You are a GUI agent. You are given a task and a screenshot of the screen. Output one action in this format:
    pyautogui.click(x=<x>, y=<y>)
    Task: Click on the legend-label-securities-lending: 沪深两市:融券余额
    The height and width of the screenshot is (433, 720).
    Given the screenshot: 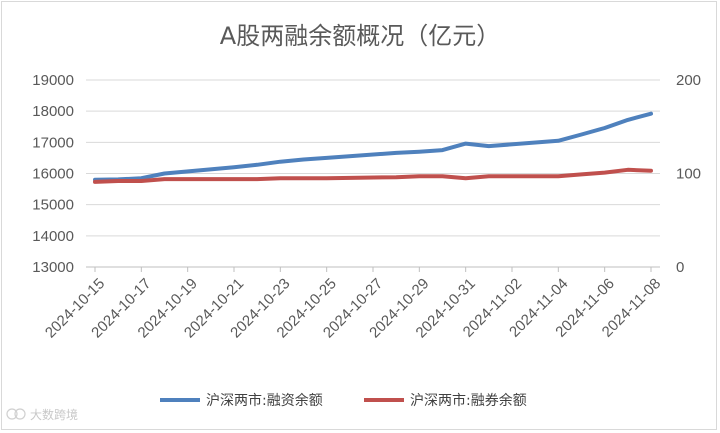 What is the action you would take?
    pyautogui.click(x=468, y=400)
    